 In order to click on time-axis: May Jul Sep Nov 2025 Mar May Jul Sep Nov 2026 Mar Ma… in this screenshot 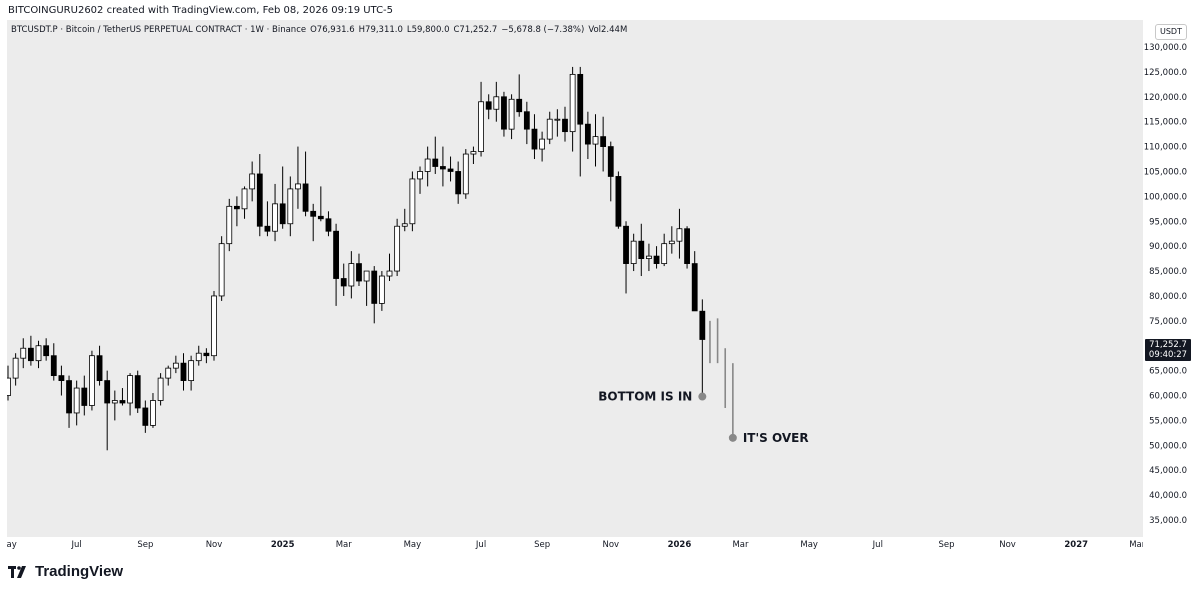, I will do `click(575, 544)`.